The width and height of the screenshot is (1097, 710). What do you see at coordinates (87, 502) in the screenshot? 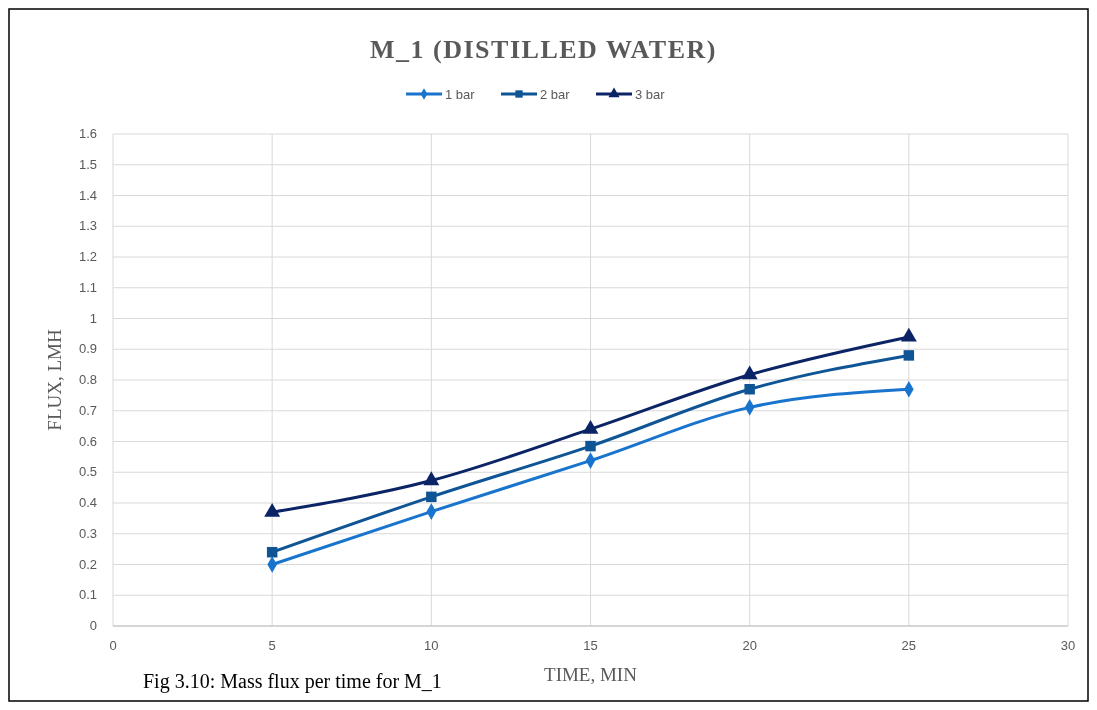
I see `y-tick-label: 0.4` at bounding box center [87, 502].